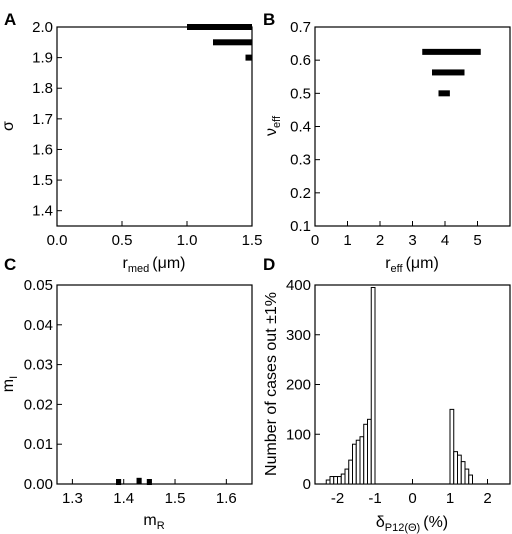  I want to click on panel-c-xtick-label: 1.5, so click(175, 498).